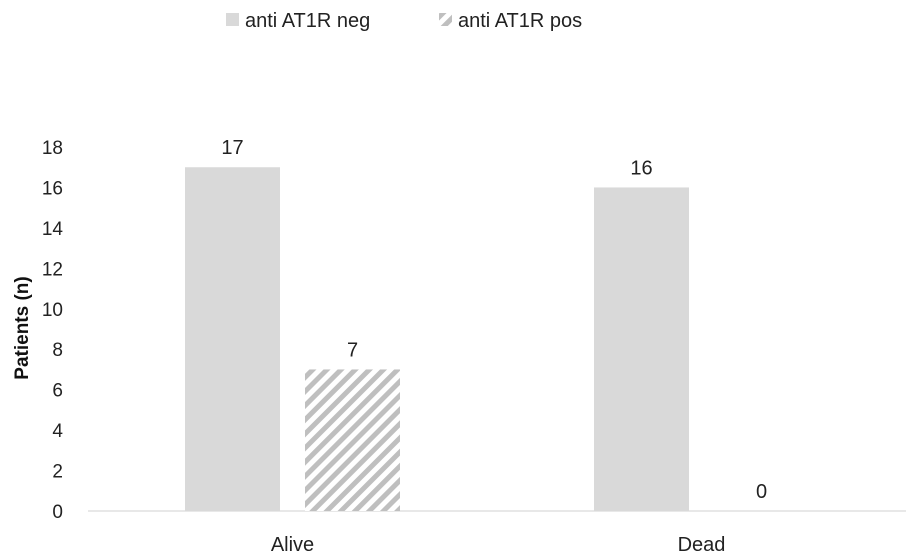 The image size is (907, 553). I want to click on legend-label-pos: anti AT1R pos, so click(520, 21).